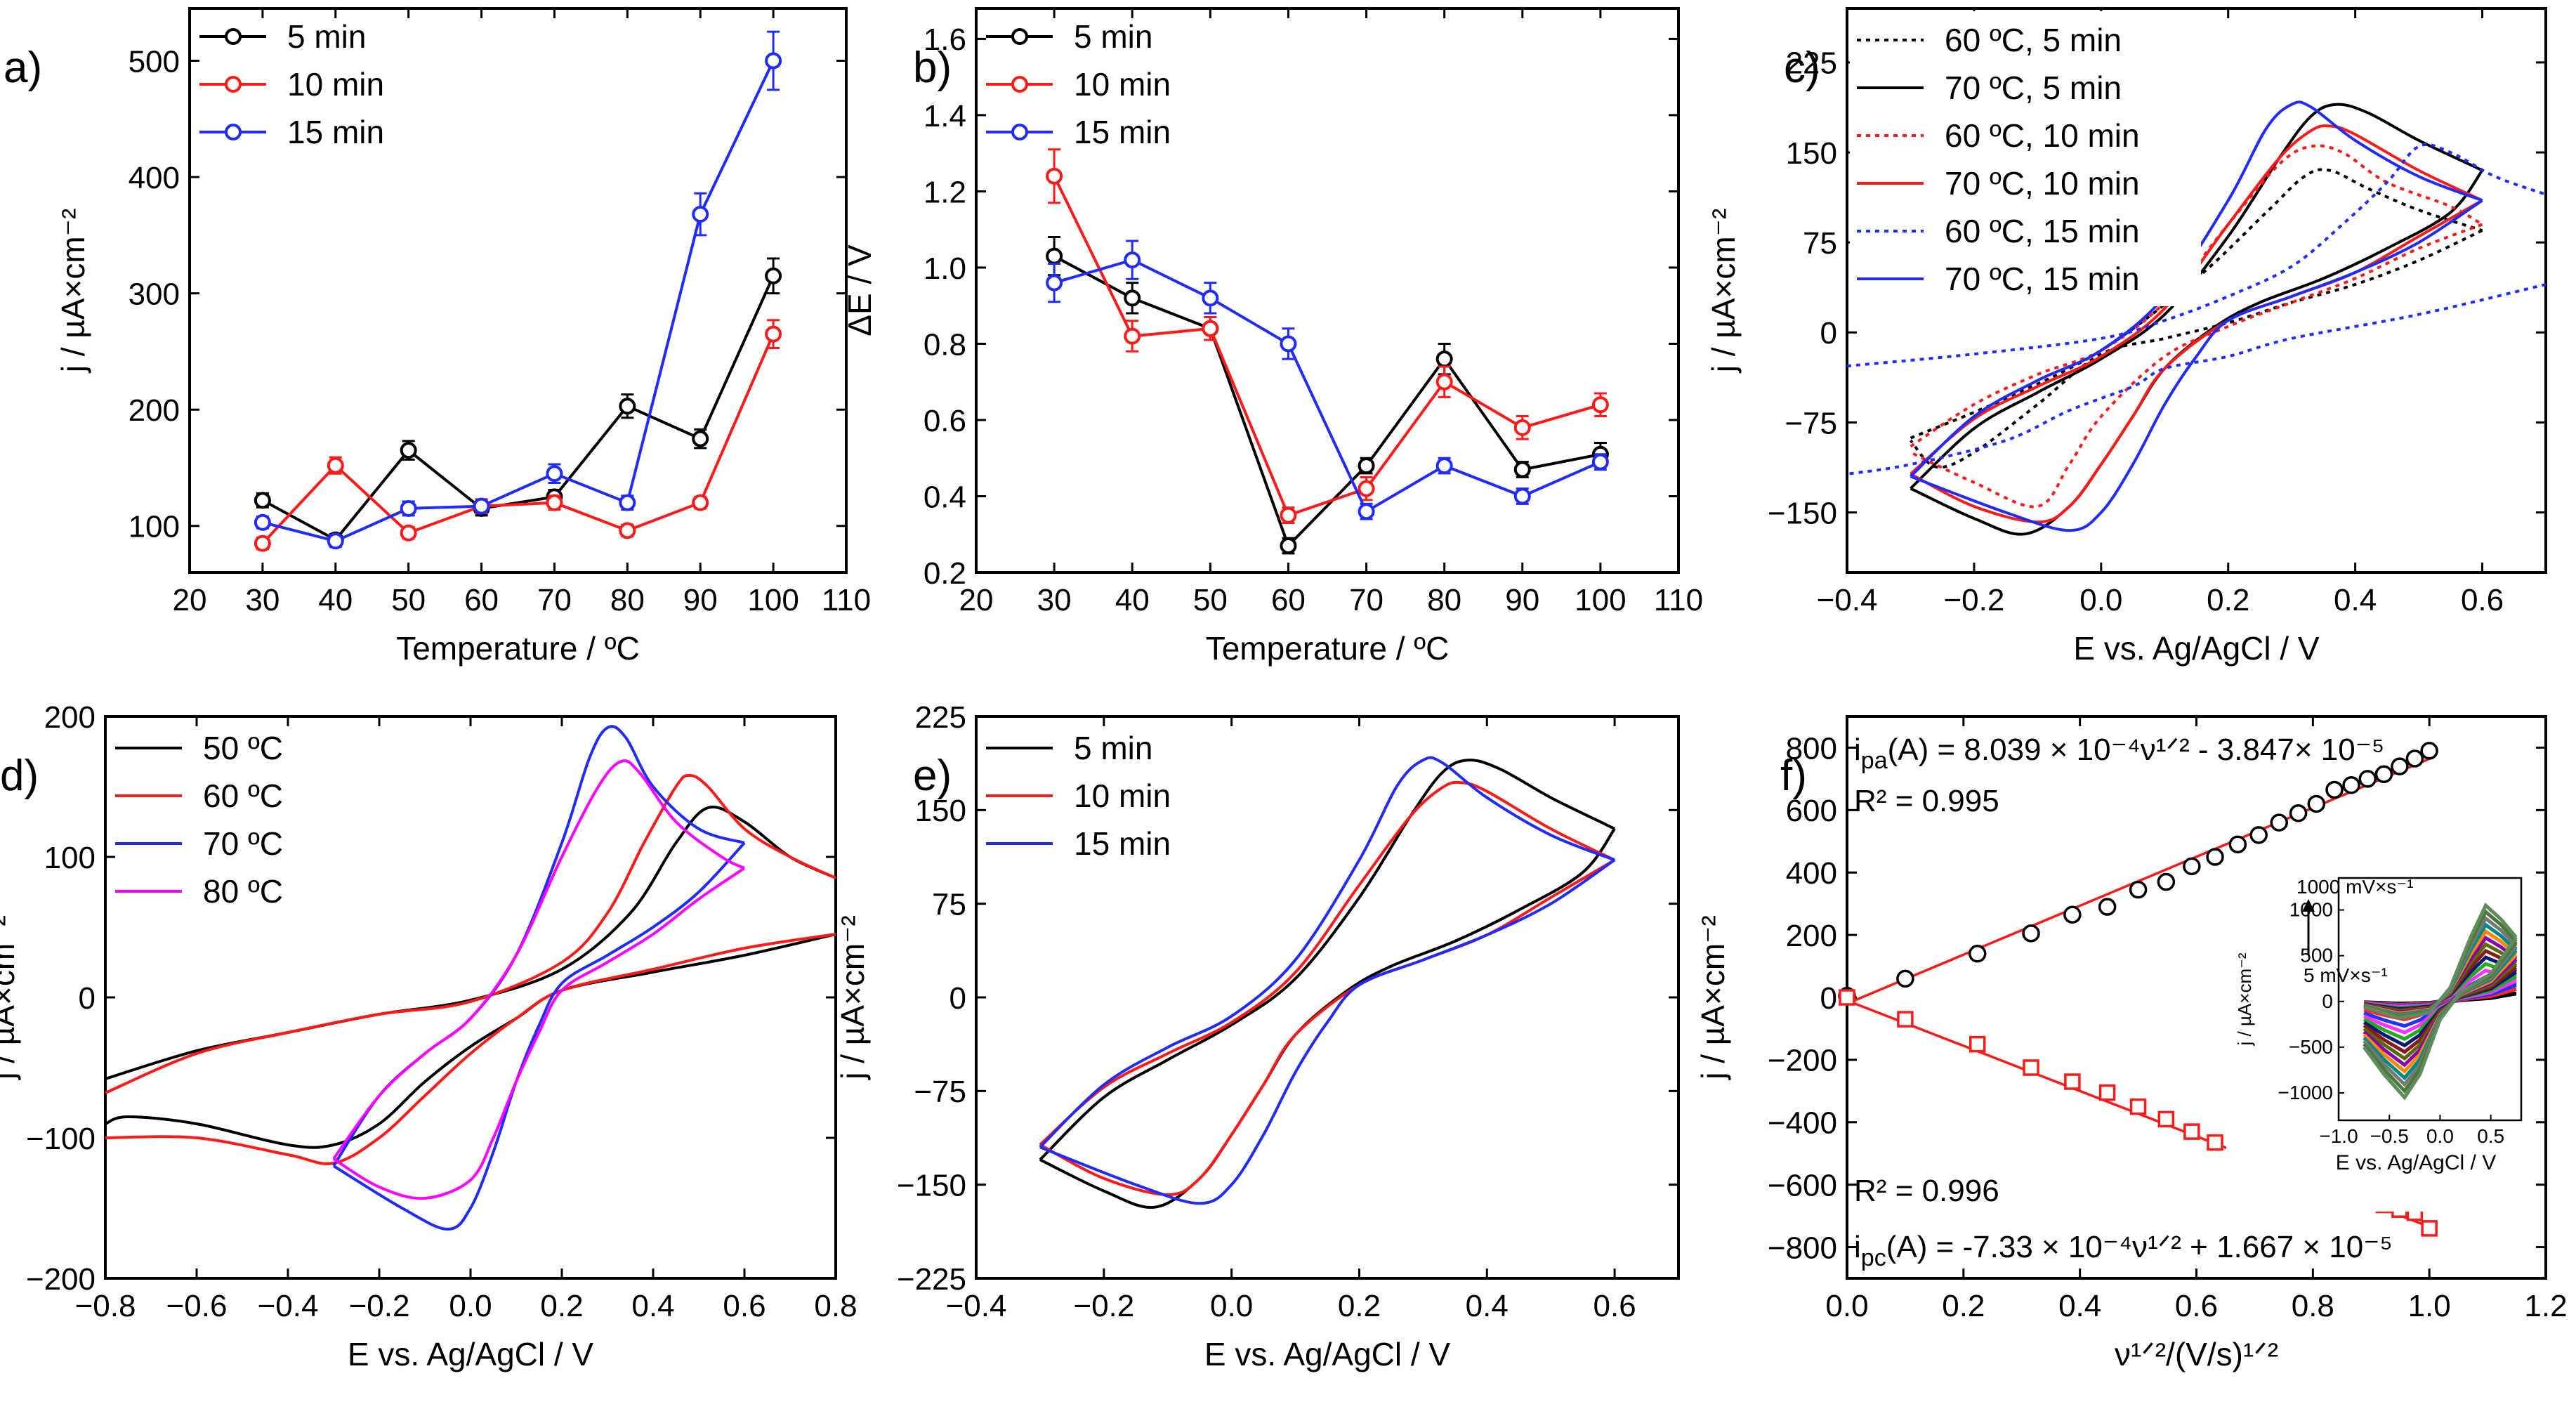 This screenshot has height=1416, width=2576. Describe the element at coordinates (154, 410) in the screenshot. I see `y-tick-label: 200` at that location.